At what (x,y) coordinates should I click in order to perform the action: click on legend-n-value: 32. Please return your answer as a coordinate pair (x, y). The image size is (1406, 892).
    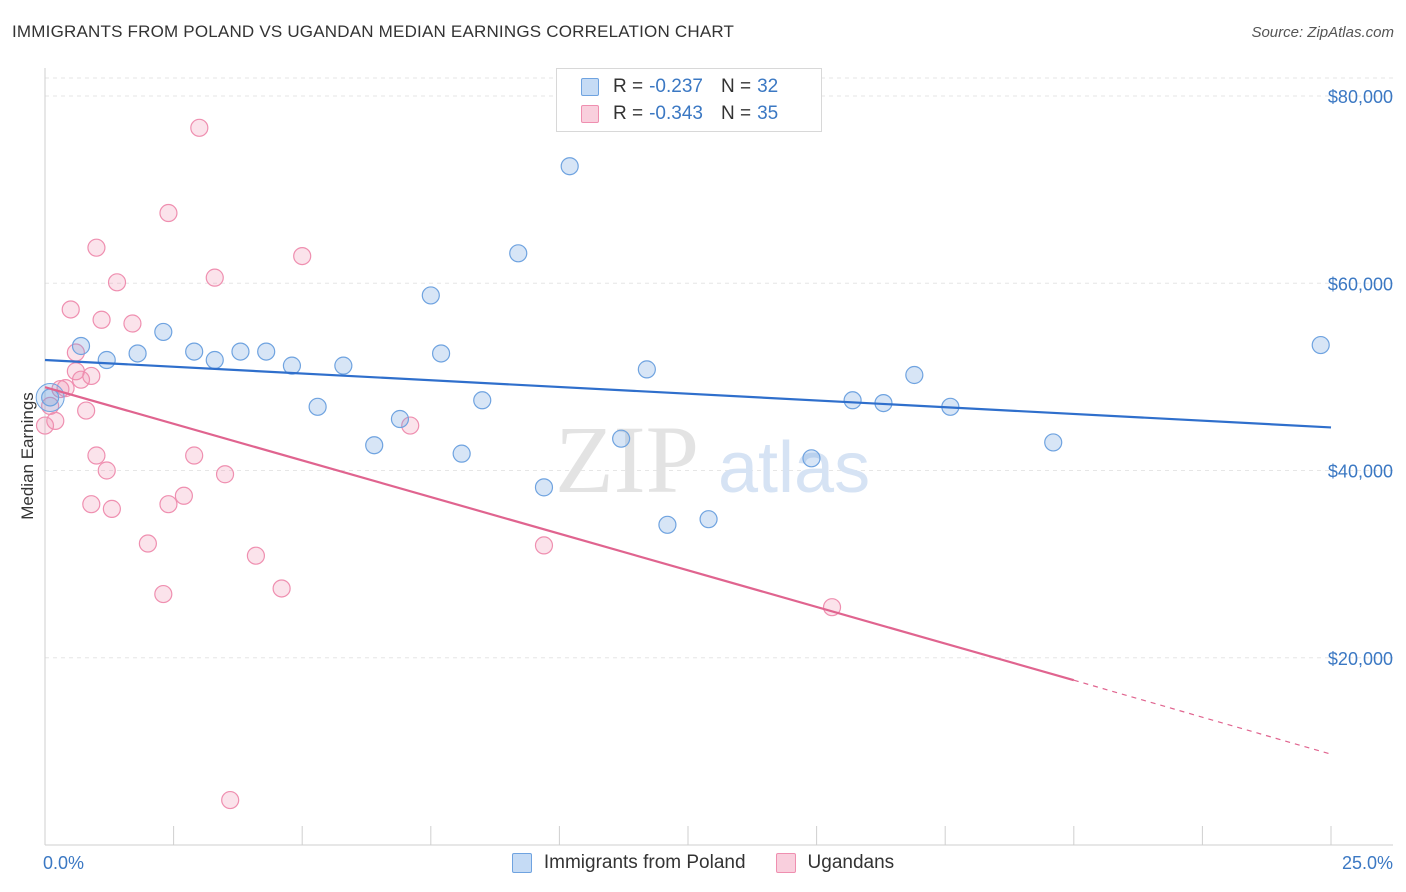
    Looking at the image, I should click on (768, 86).